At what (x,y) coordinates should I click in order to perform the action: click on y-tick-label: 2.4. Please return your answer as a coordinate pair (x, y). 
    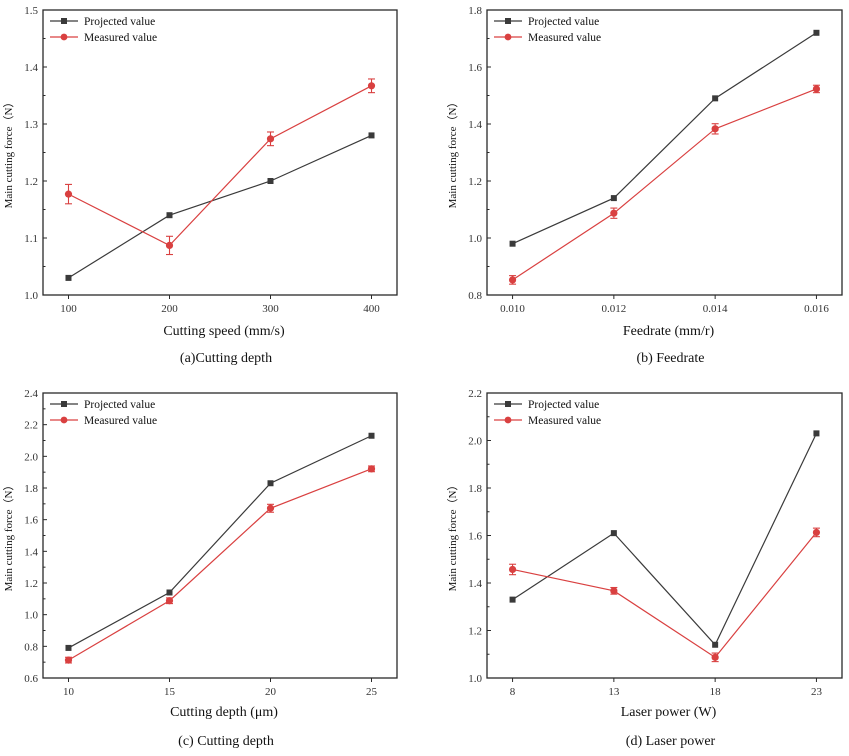
    Looking at the image, I should click on (31, 394).